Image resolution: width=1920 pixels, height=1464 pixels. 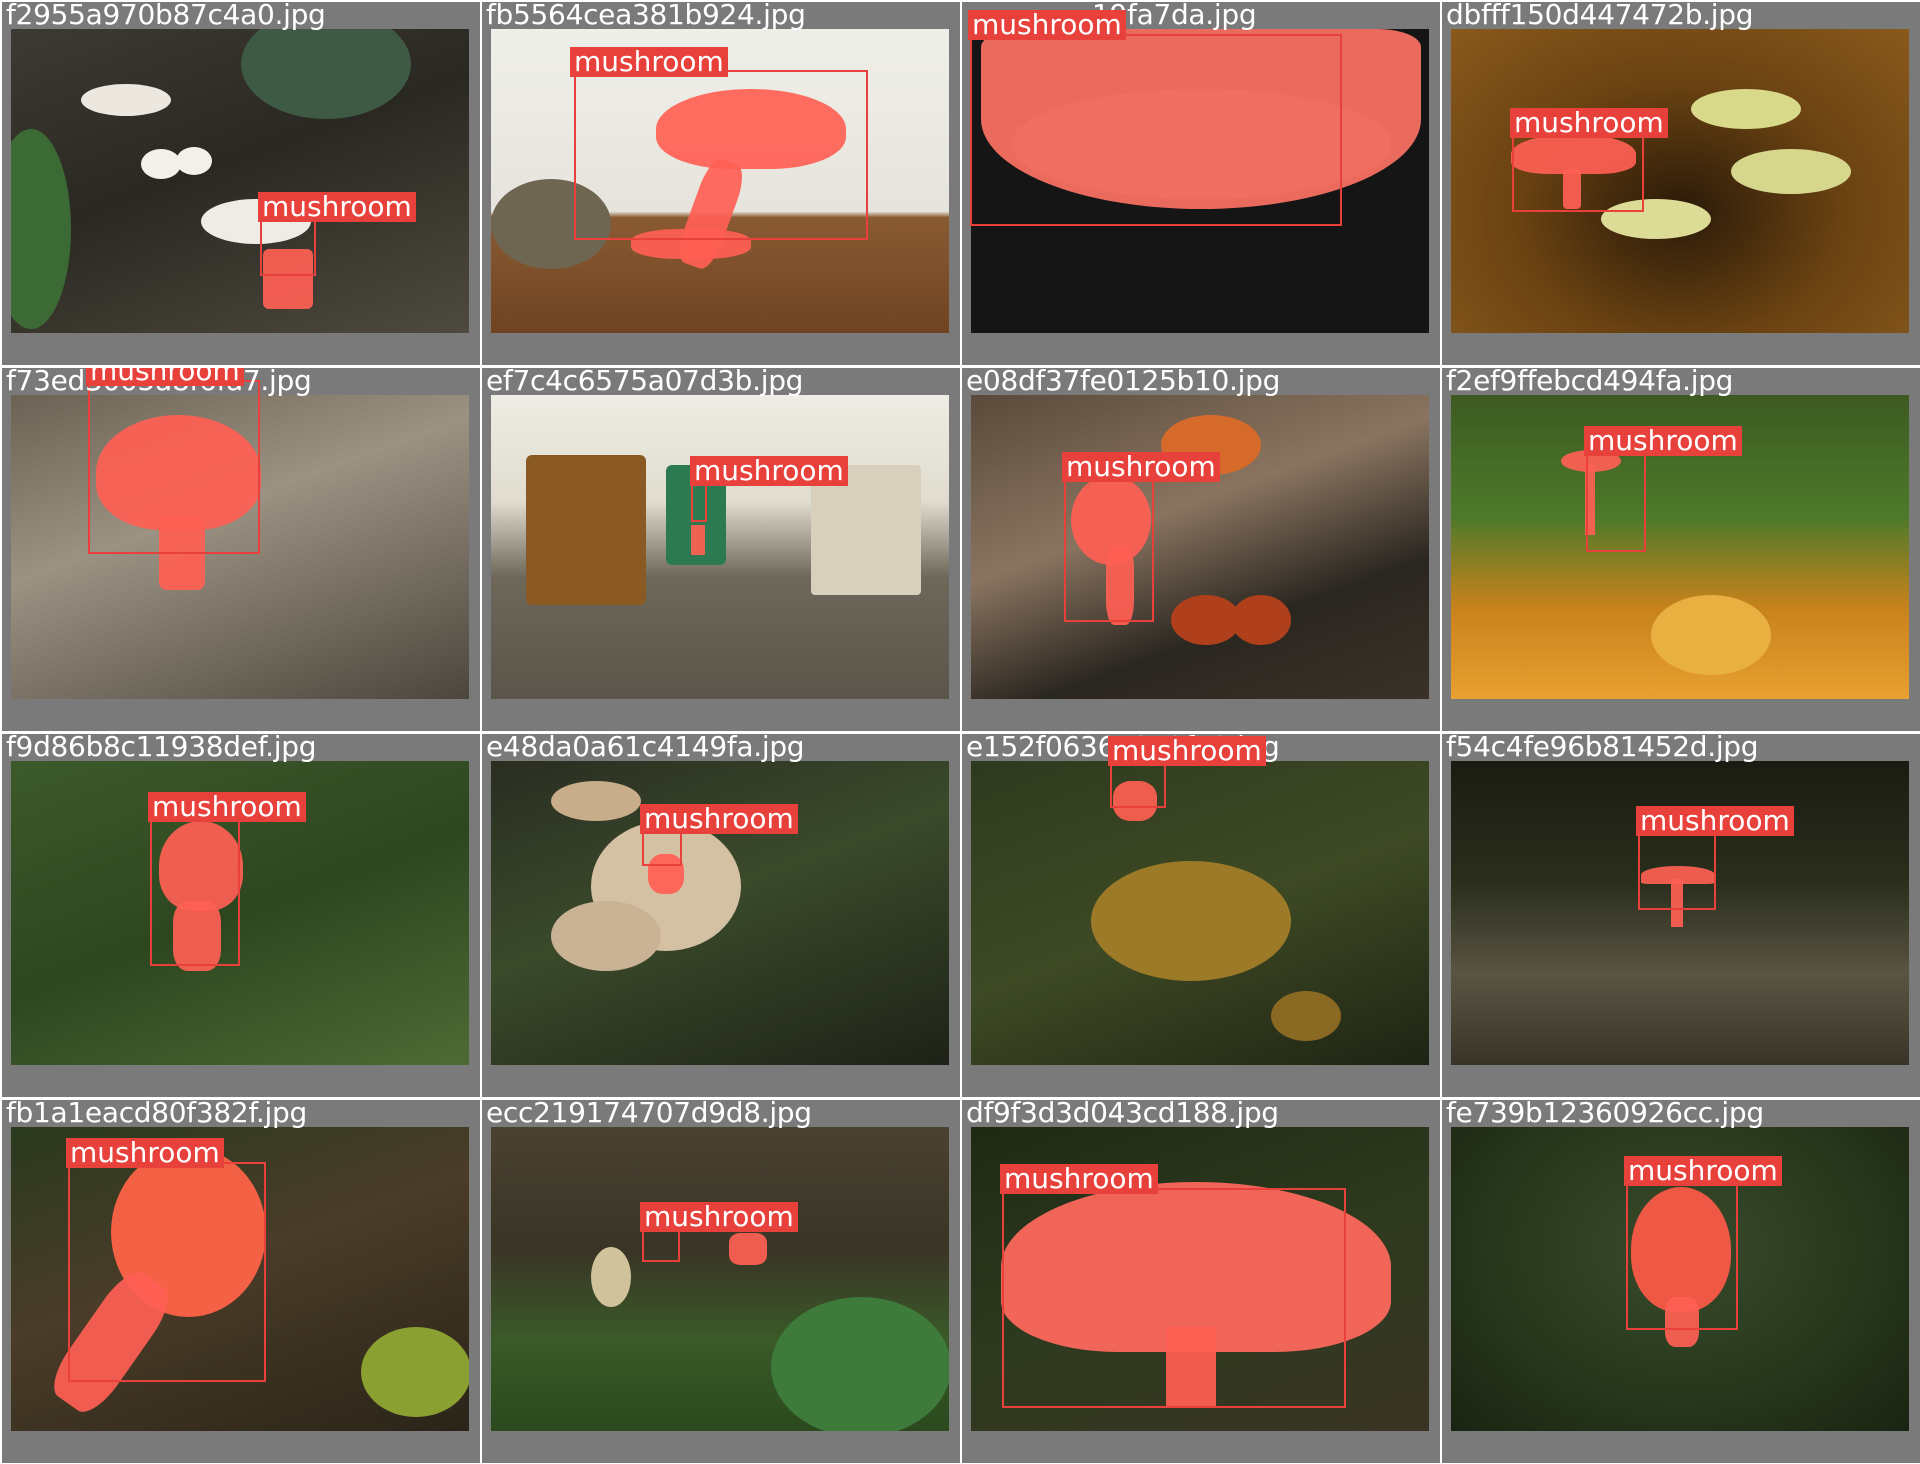 What do you see at coordinates (161, 748) in the screenshot?
I see `filename: f9d86b8c11938def.jpg` at bounding box center [161, 748].